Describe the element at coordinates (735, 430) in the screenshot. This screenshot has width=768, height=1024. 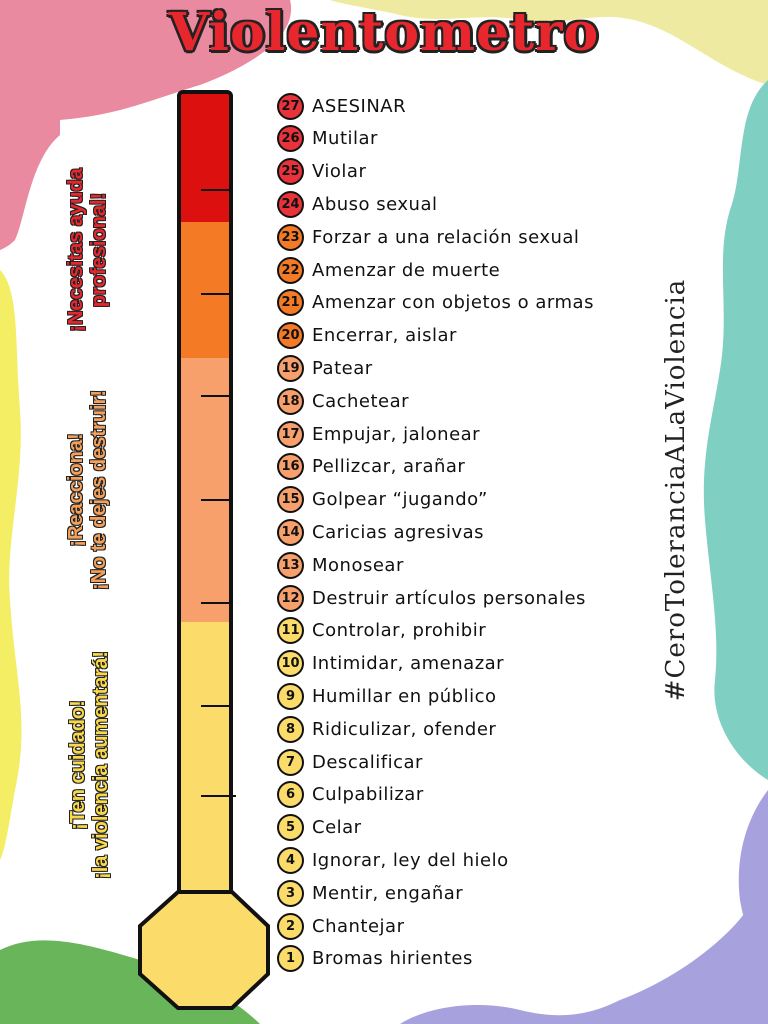
I see `teal-blob-right` at that location.